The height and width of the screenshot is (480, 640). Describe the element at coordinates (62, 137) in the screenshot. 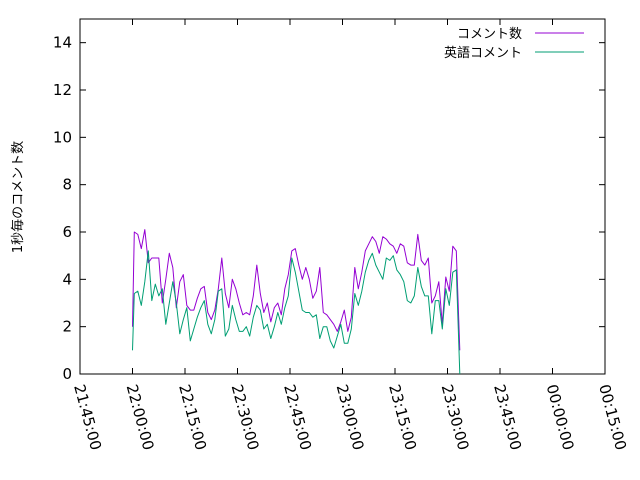

I see `y-tick-label: 10` at that location.